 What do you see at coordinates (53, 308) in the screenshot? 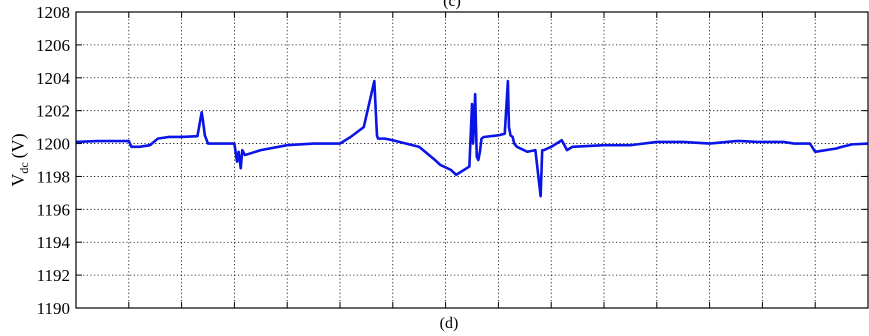
I see `y-tick-label: 1190` at bounding box center [53, 308].